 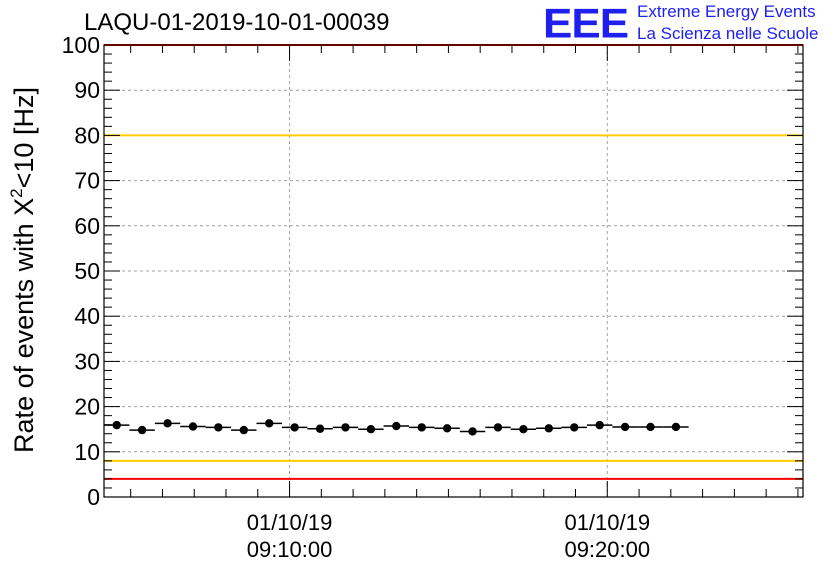 What do you see at coordinates (87, 316) in the screenshot?
I see `y-tick-label: 40` at bounding box center [87, 316].